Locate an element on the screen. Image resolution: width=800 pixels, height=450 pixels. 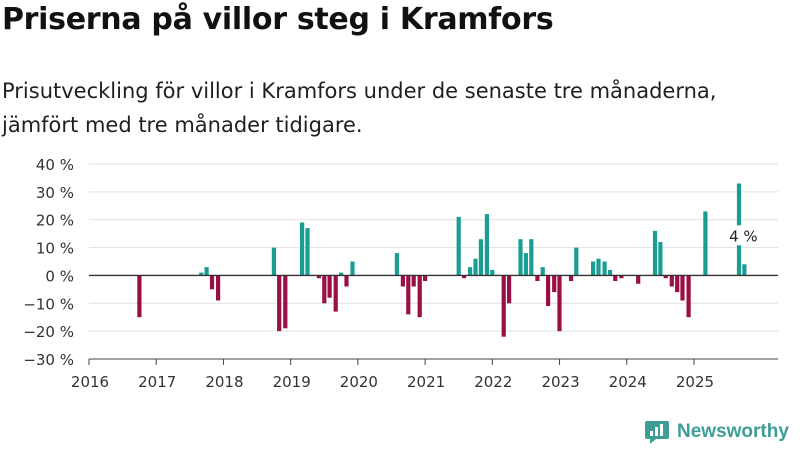
x-tick-label: 2022 is located at coordinates (493, 382).